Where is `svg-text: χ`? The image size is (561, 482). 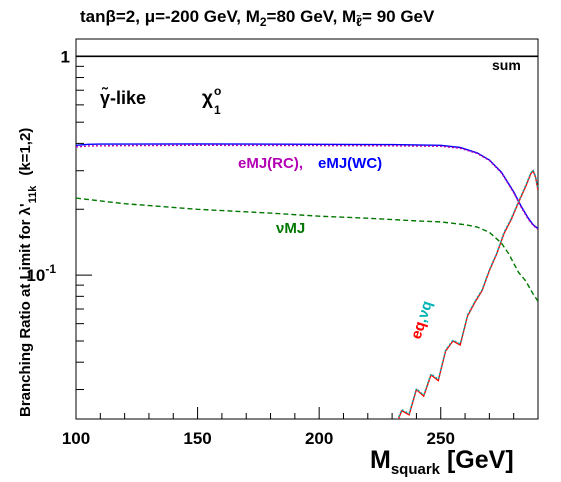 svg-text: χ is located at coordinates (207, 98).